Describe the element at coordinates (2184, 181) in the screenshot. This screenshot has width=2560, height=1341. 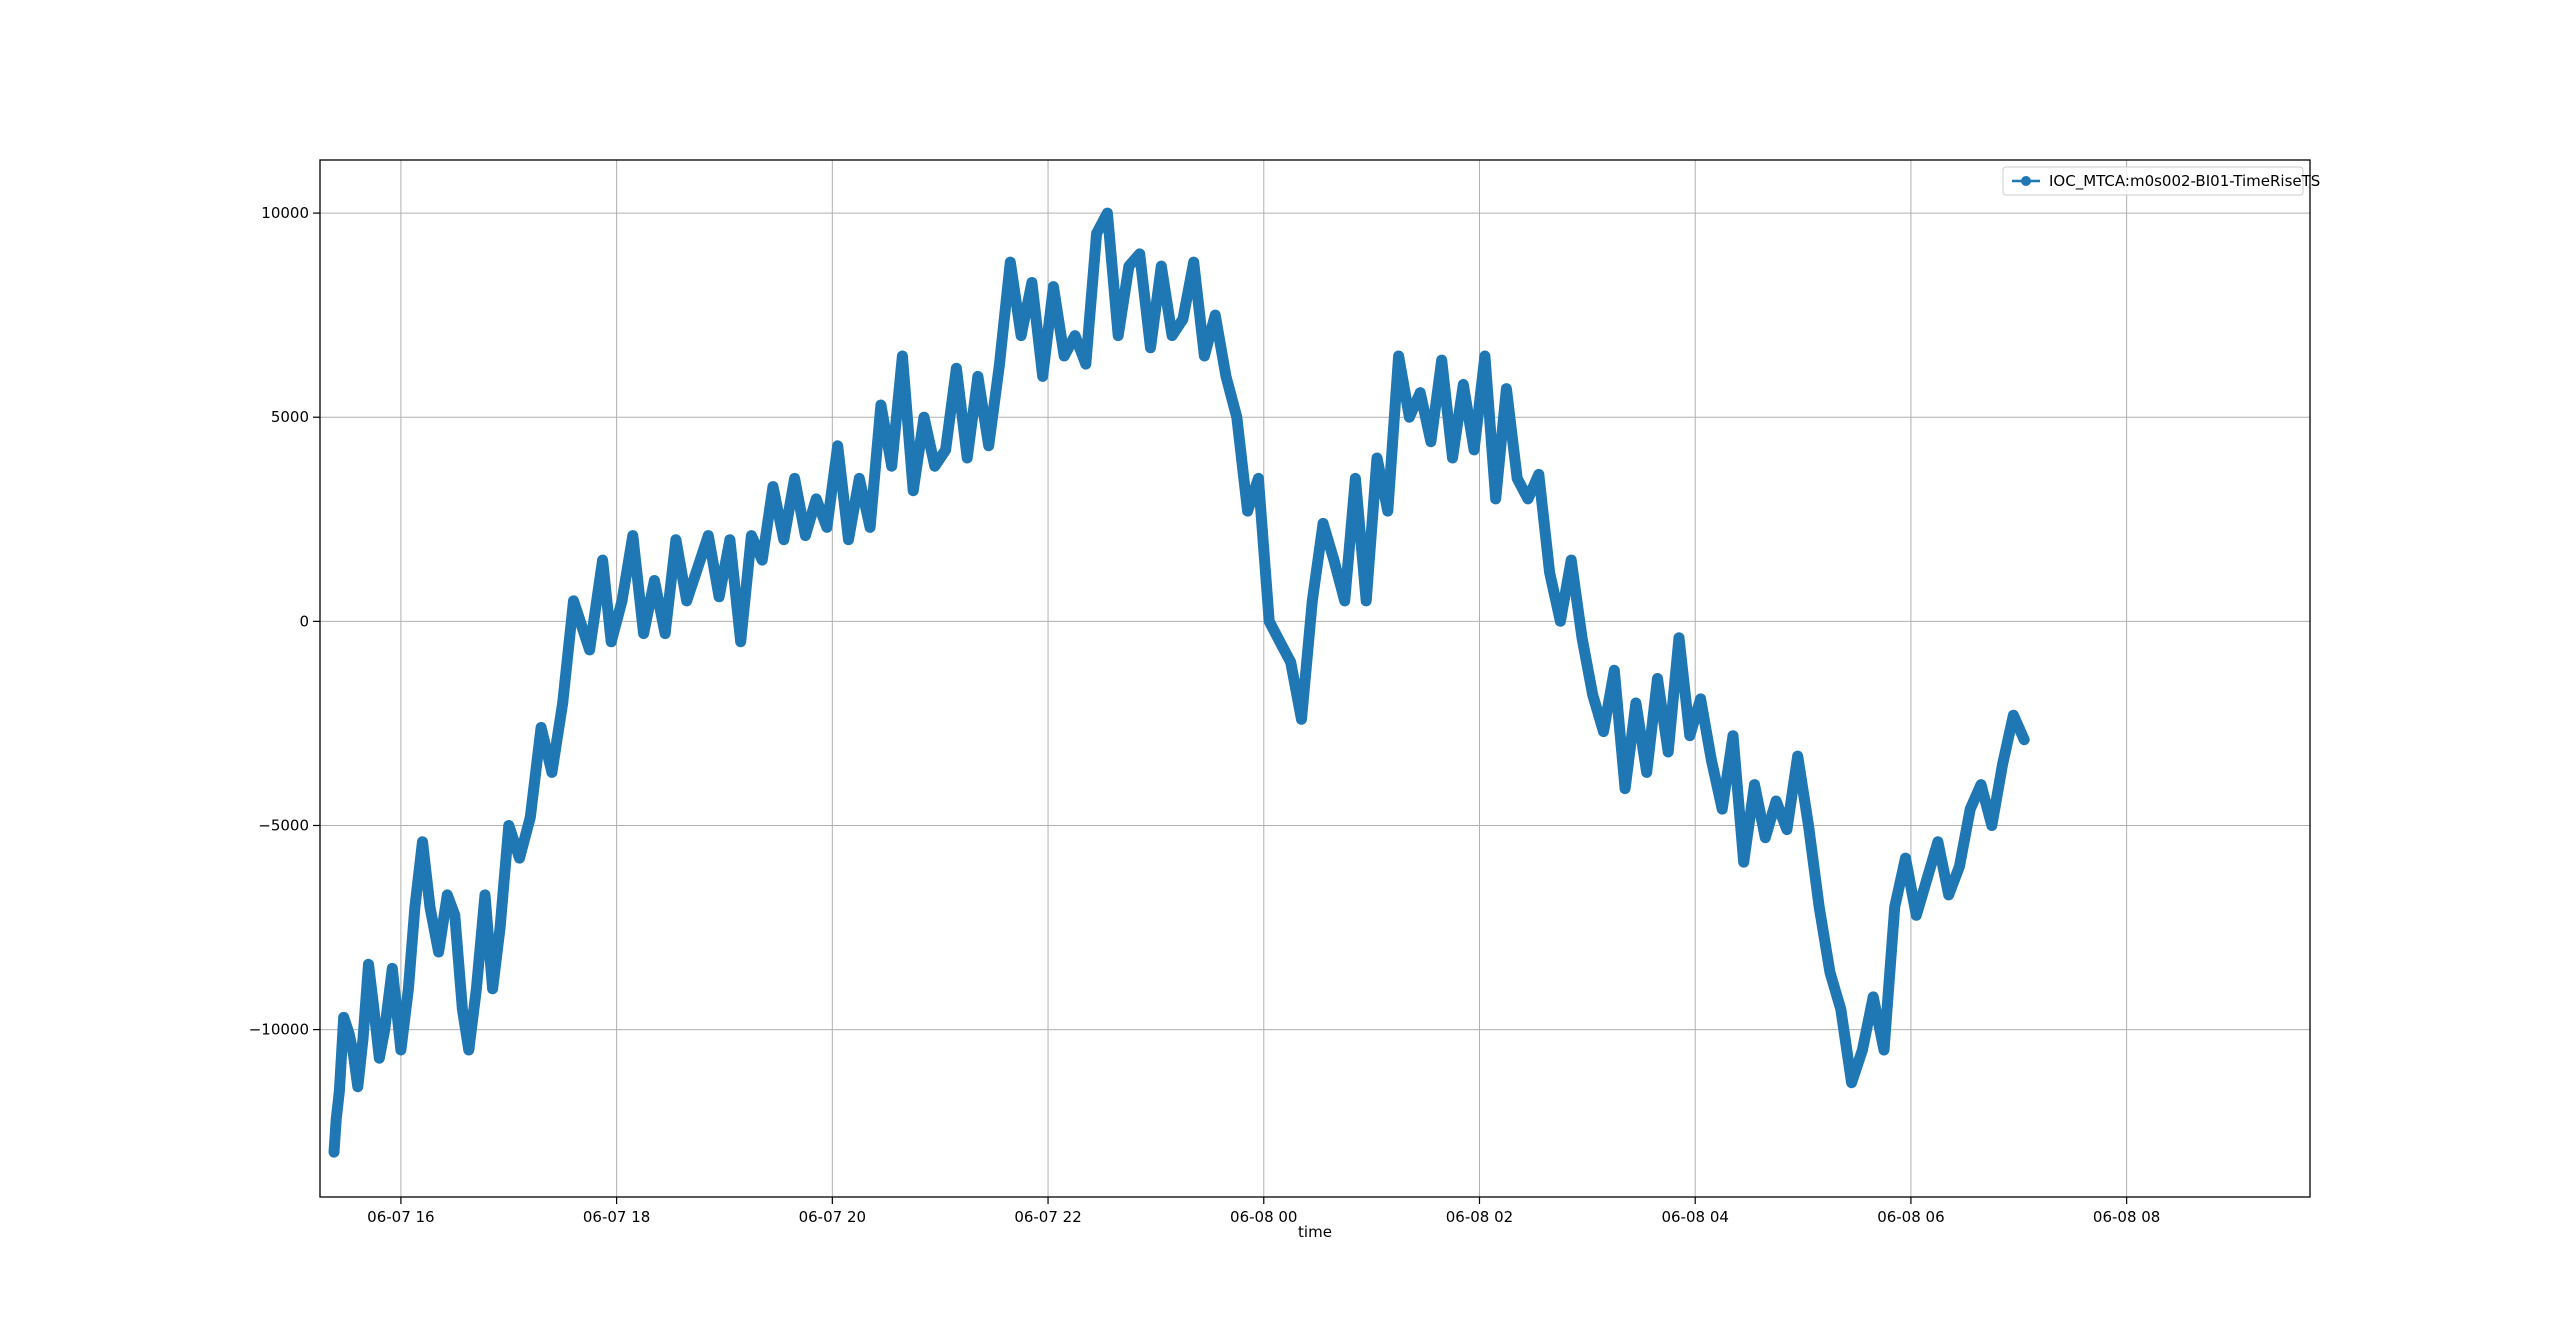
I see `legend-entry-label: IOC_MTCA:m0s002-BI01-TimeRiseTS` at that location.